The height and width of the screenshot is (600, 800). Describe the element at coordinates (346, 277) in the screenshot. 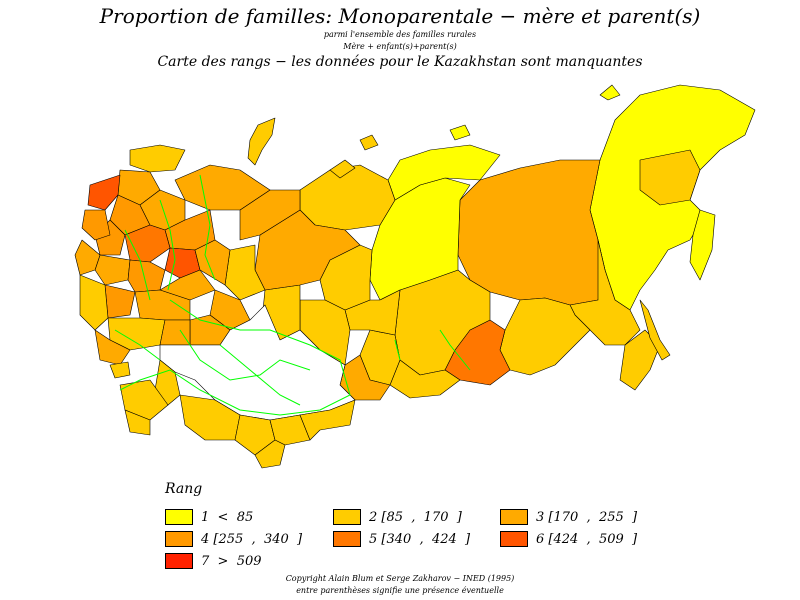

I see `region-tomsk` at that location.